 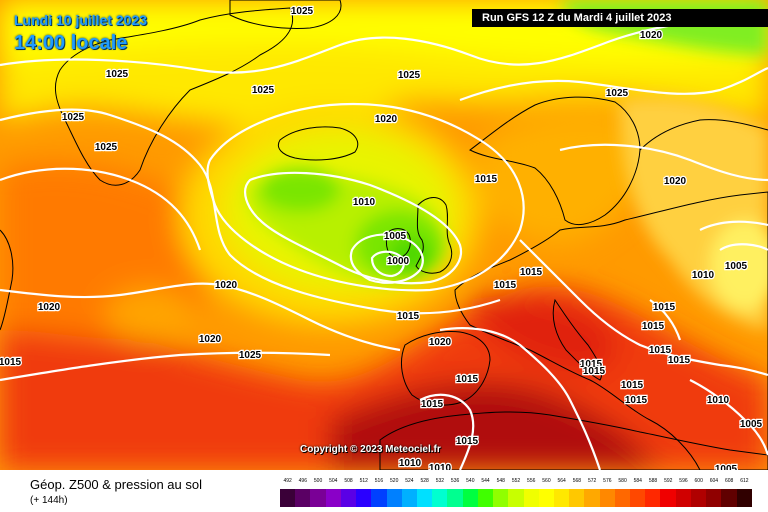 I want to click on forecast-time: 14:00 locale, so click(x=71, y=43).